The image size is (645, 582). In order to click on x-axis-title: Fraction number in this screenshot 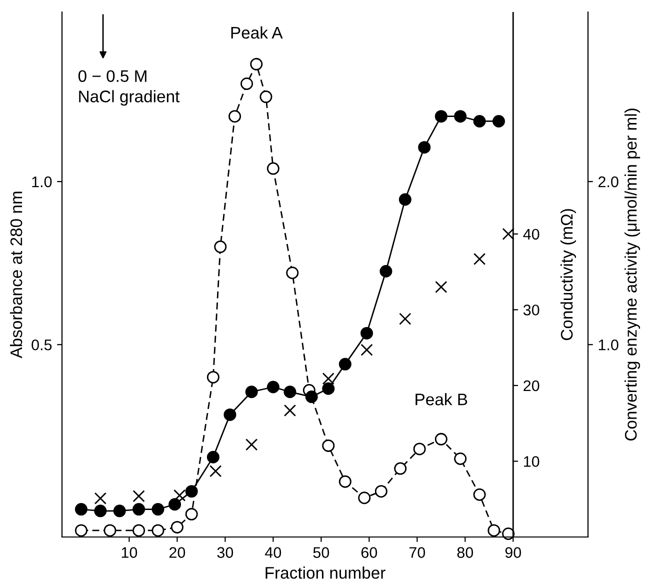, I will do `click(326, 572)`.